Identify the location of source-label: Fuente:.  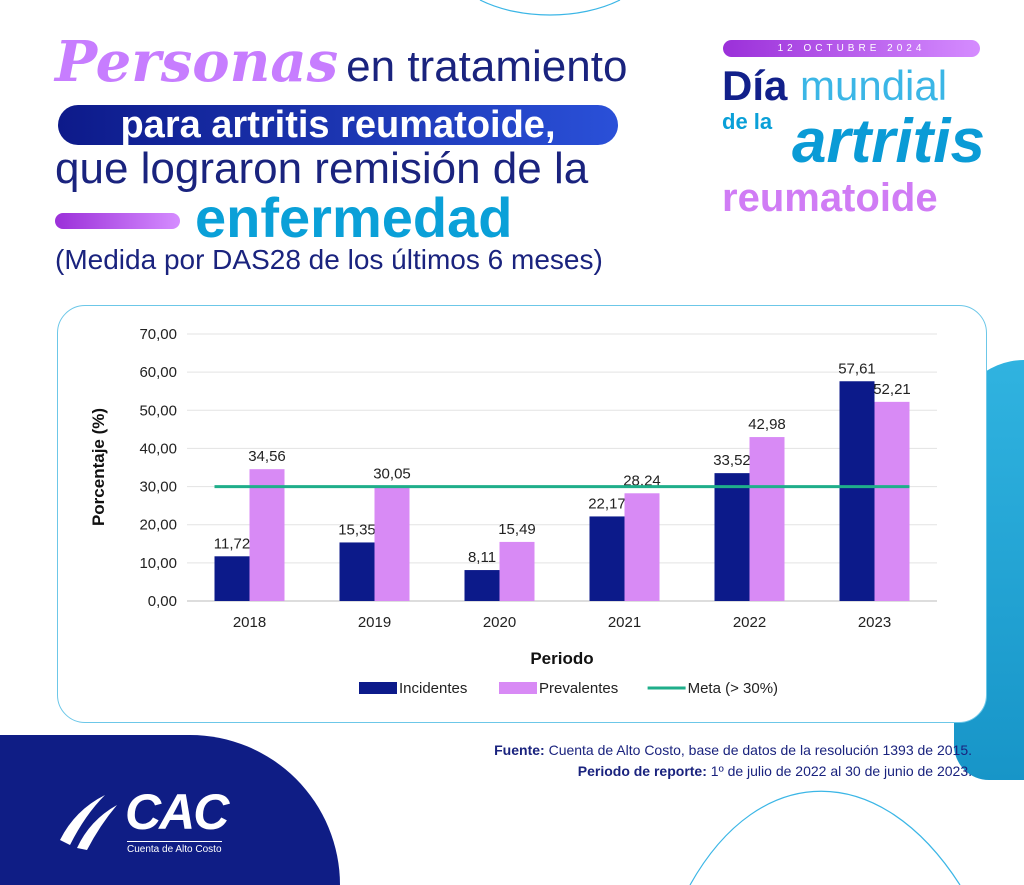
(519, 750).